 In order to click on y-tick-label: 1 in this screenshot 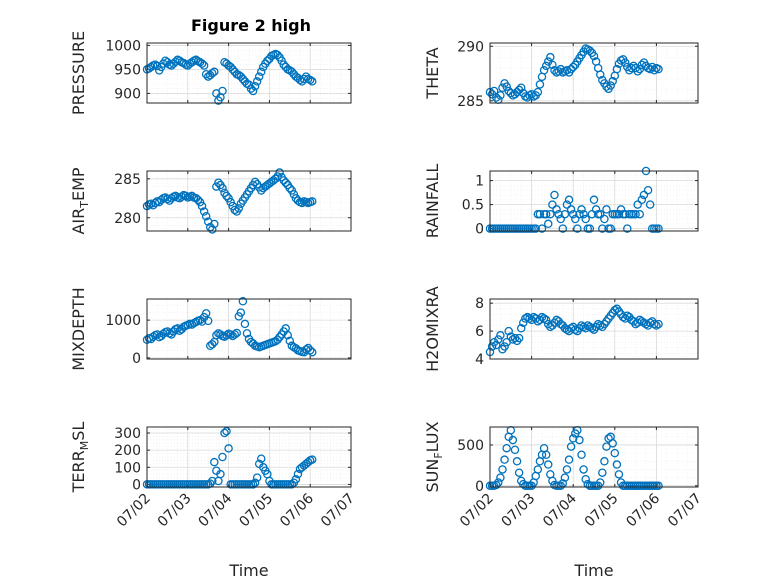, I will do `click(479, 182)`.